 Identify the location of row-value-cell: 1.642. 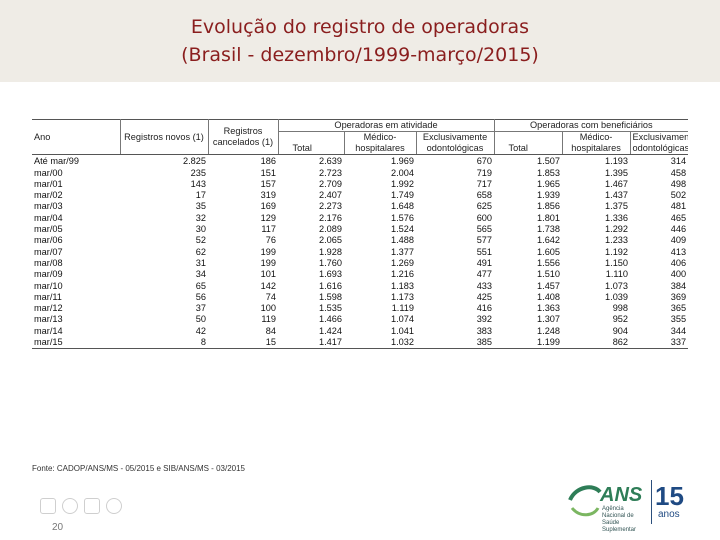
(549, 240).